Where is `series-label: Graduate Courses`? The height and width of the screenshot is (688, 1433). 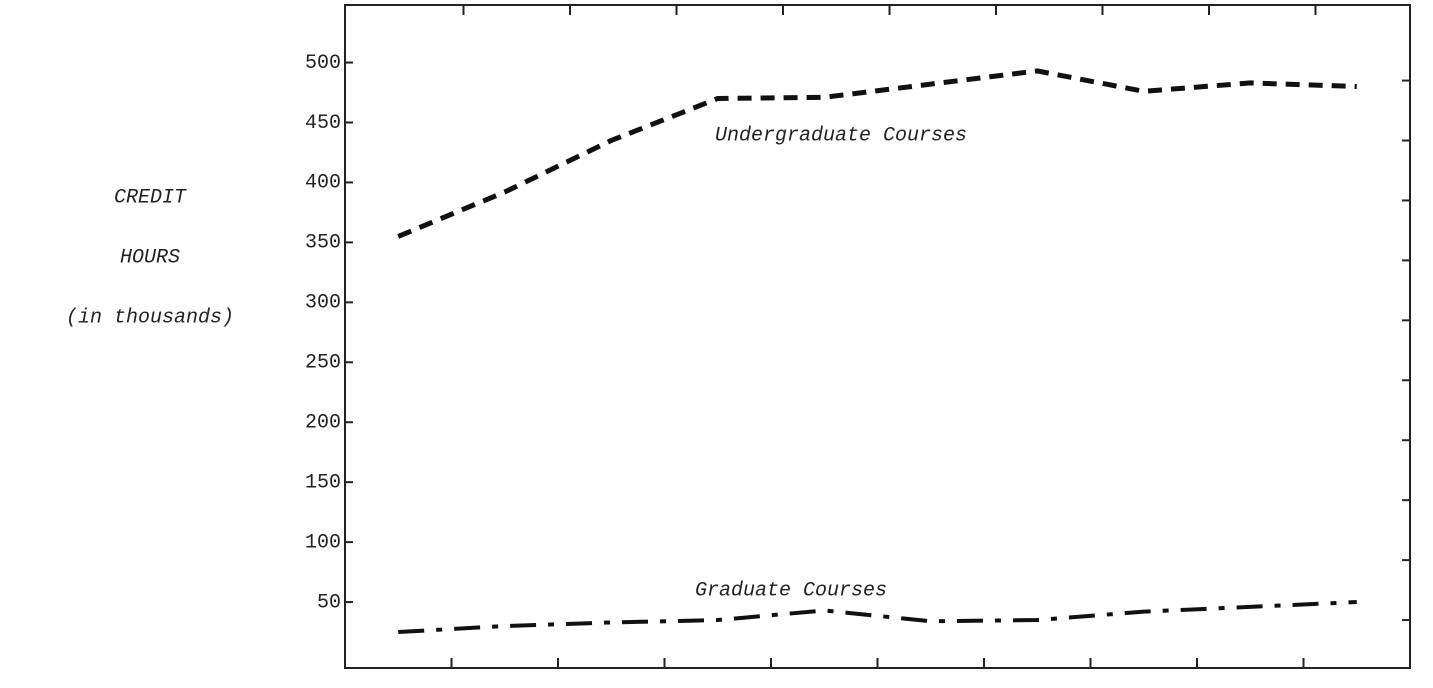
series-label: Graduate Courses is located at coordinates (791, 590).